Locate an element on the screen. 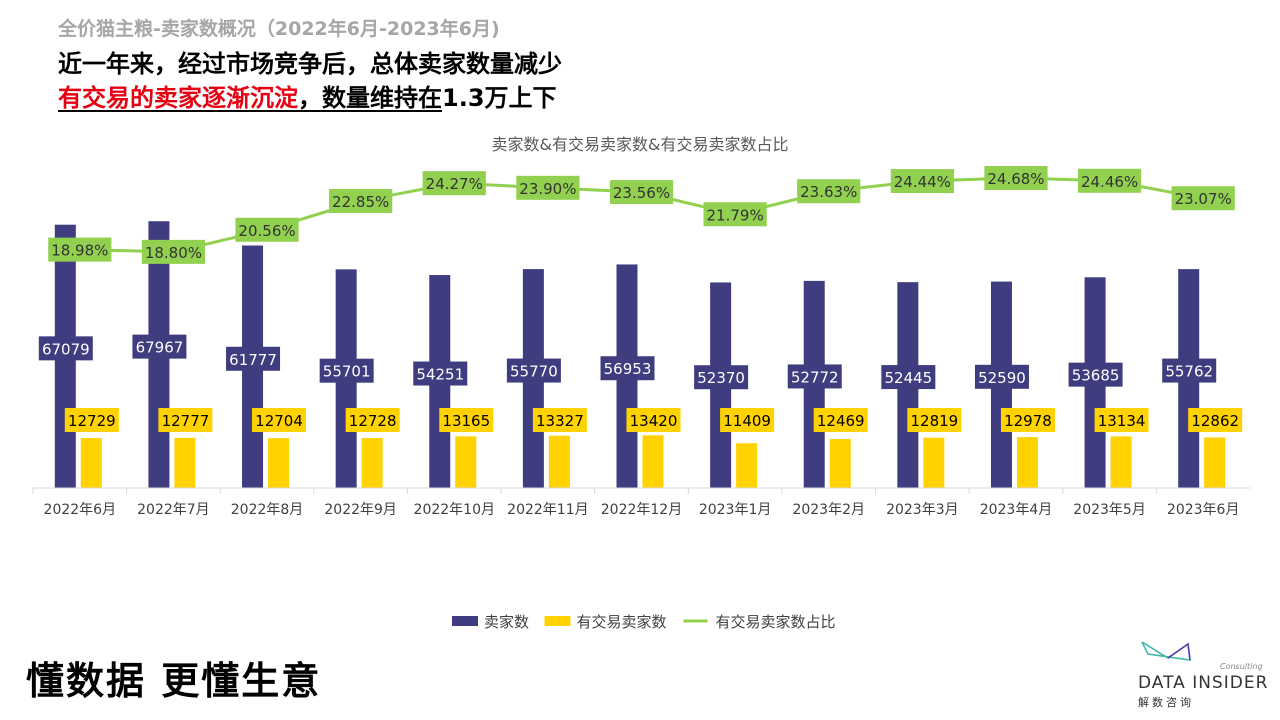  headline-underline is located at coordinates (250, 111).